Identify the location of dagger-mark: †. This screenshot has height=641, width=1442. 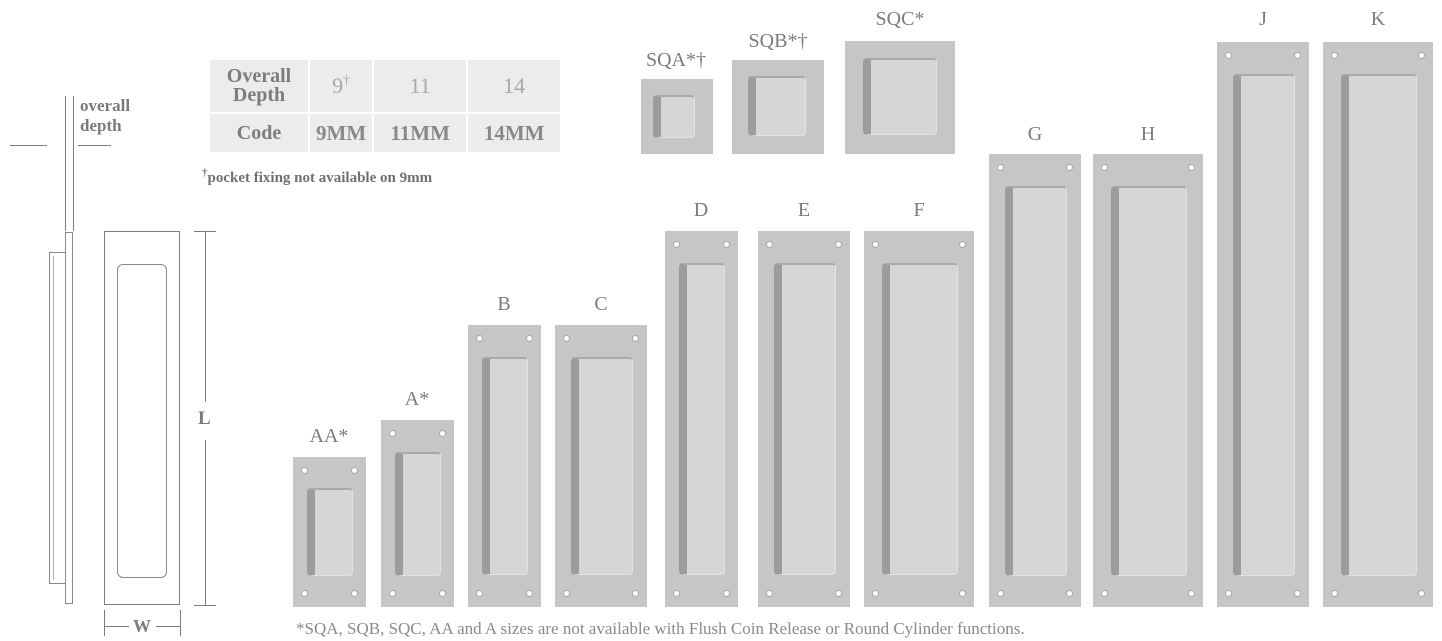
(346, 81).